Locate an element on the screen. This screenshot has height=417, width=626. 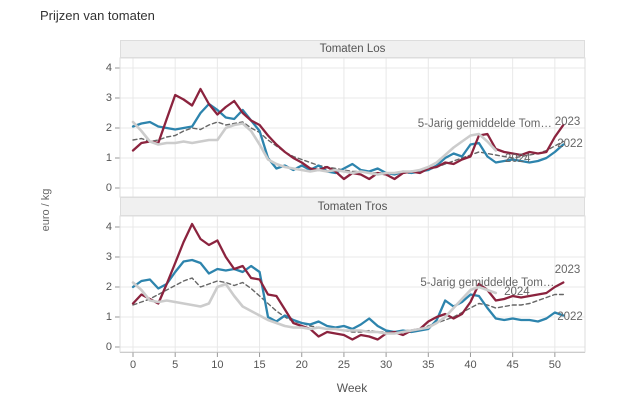
panel-header-tomaten-los: Tomaten Los is located at coordinates (352, 49).